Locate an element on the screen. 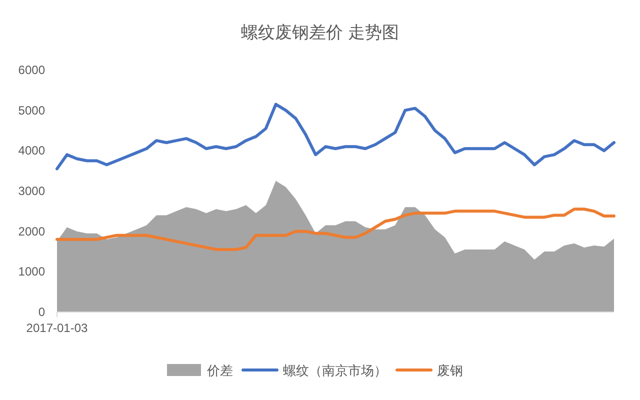 The height and width of the screenshot is (400, 640). y-tick-label: 5000 is located at coordinates (32, 110).